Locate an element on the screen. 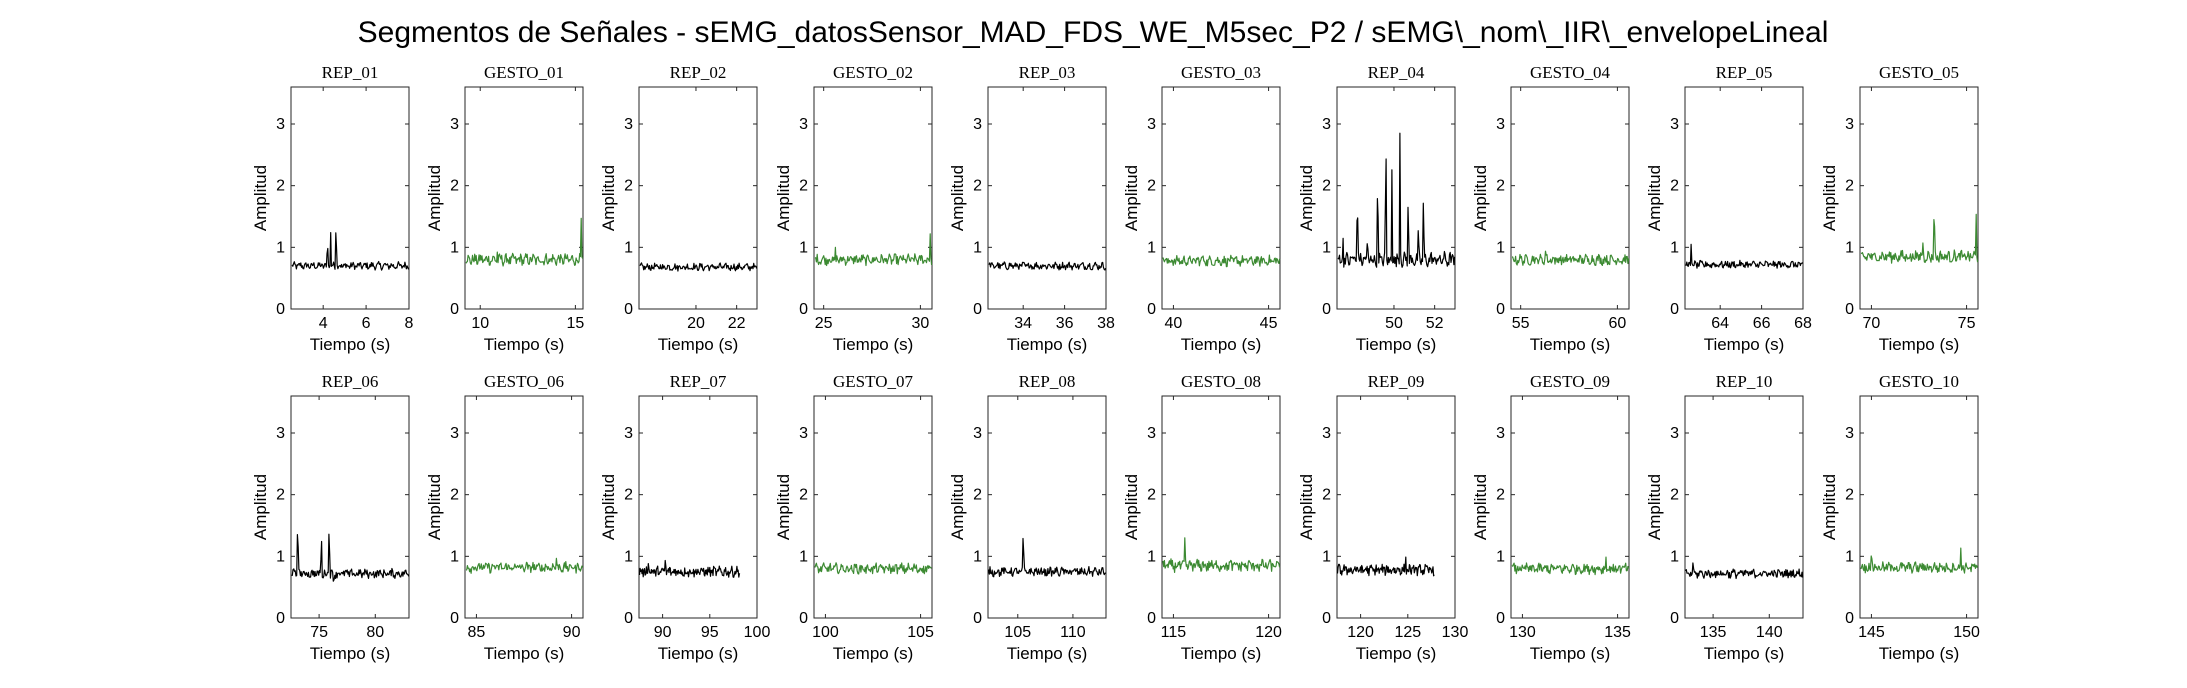 The width and height of the screenshot is (2187, 688). subplot-gesto-07: GESTO_07 0 1 2 3 100 105 Tiempo (s) Amplitud is located at coordinates (854, 517).